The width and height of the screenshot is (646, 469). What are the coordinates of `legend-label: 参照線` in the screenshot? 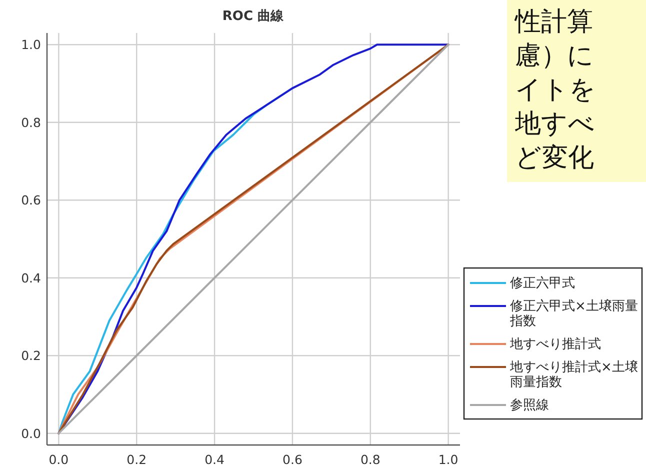 It's located at (529, 405).